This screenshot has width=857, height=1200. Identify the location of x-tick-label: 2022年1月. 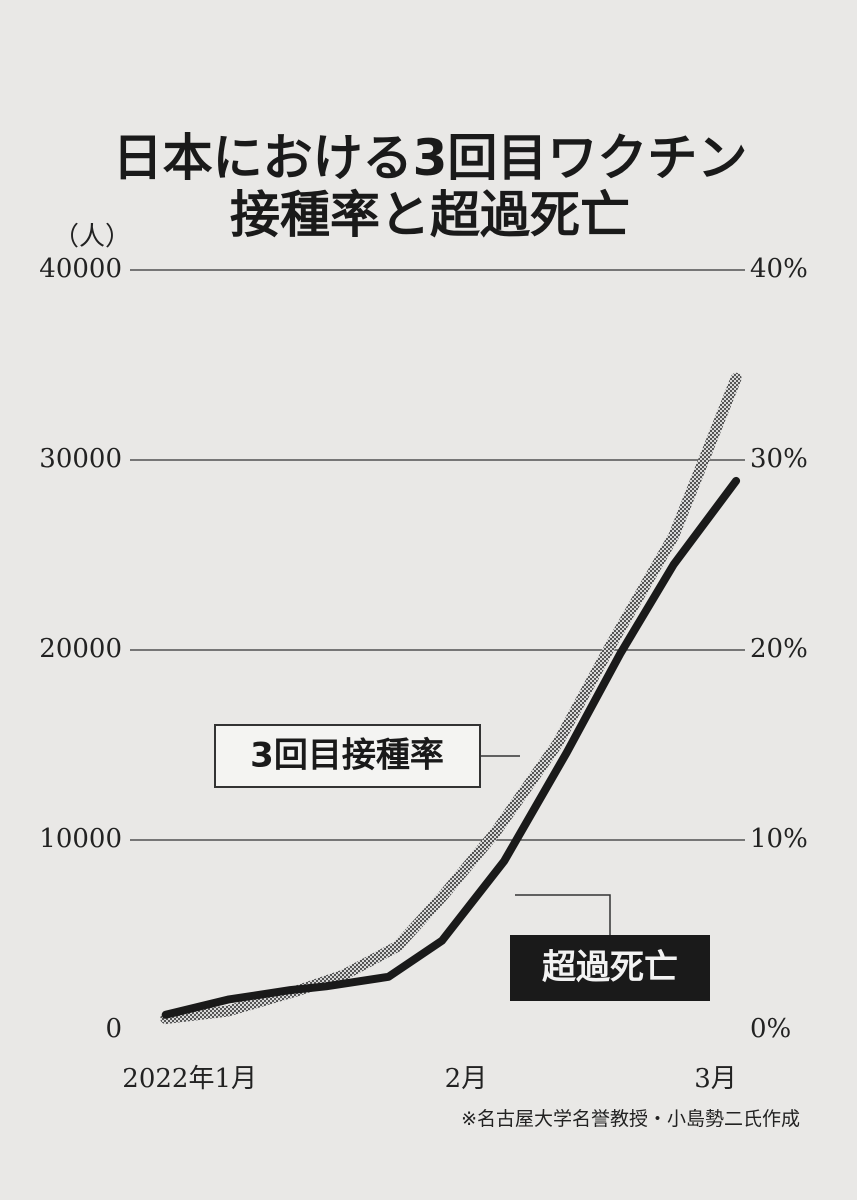
(189, 1079).